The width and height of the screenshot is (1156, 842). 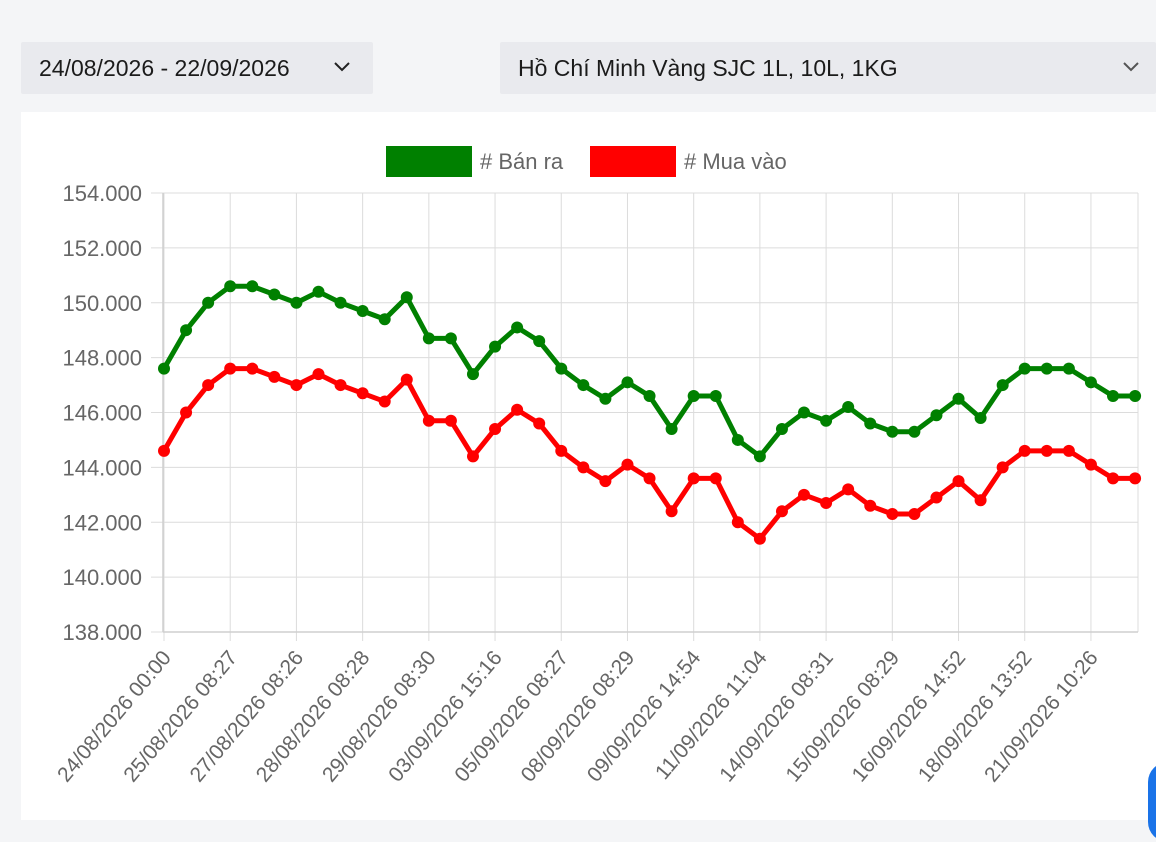 I want to click on y-tick-label: 146.000, so click(x=102, y=413).